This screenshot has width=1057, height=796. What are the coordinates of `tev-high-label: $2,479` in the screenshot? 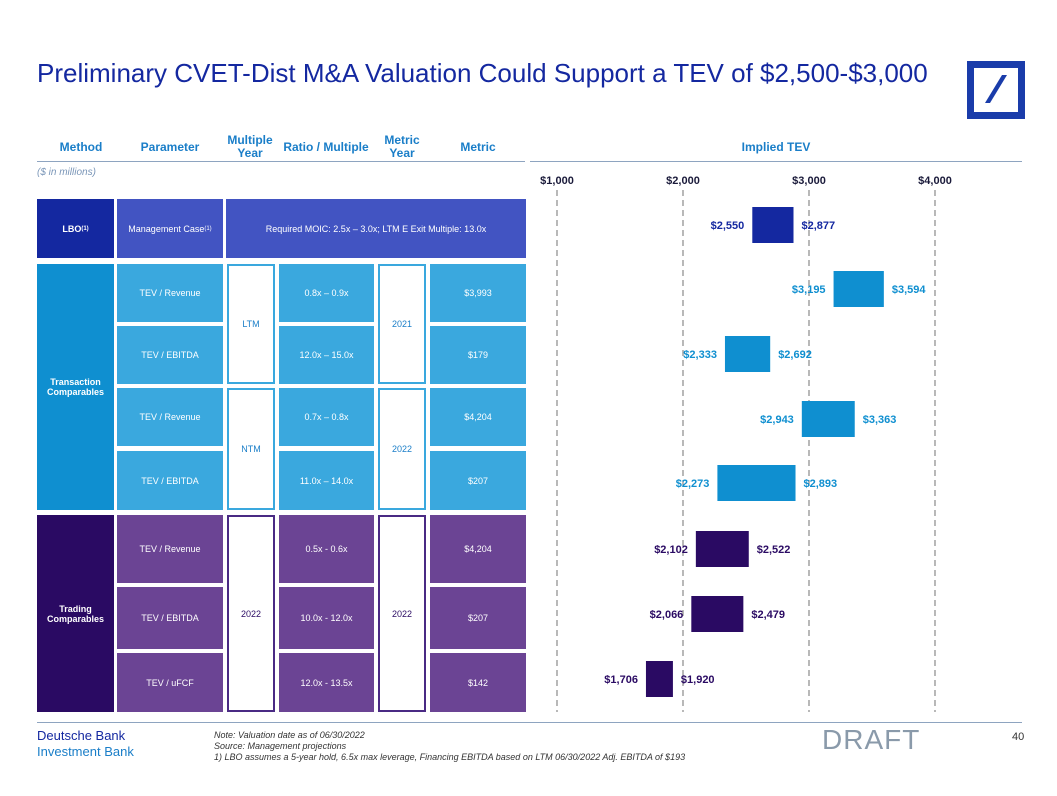 It's located at (768, 615).